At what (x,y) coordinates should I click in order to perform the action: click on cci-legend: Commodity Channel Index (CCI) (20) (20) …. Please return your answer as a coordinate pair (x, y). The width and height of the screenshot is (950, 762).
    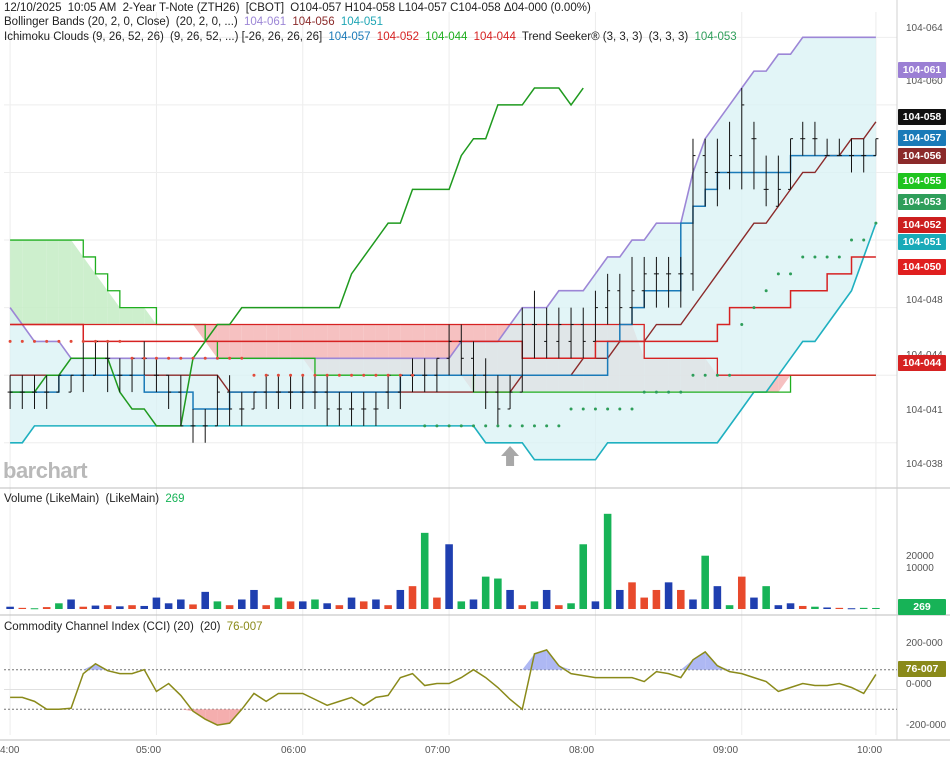
    Looking at the image, I should click on (135, 627).